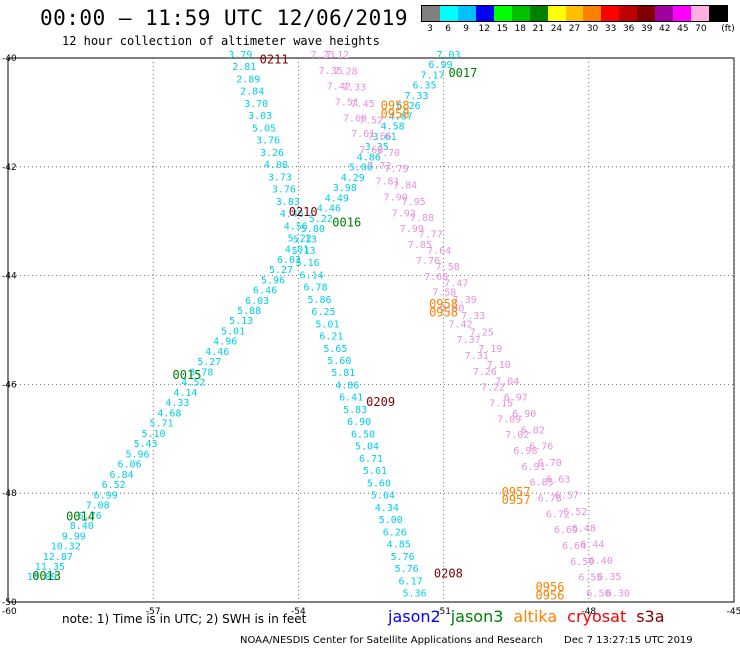 The width and height of the screenshot is (740, 650). Describe the element at coordinates (550, 587) in the screenshot. I see `pass-time-label: 0956` at that location.